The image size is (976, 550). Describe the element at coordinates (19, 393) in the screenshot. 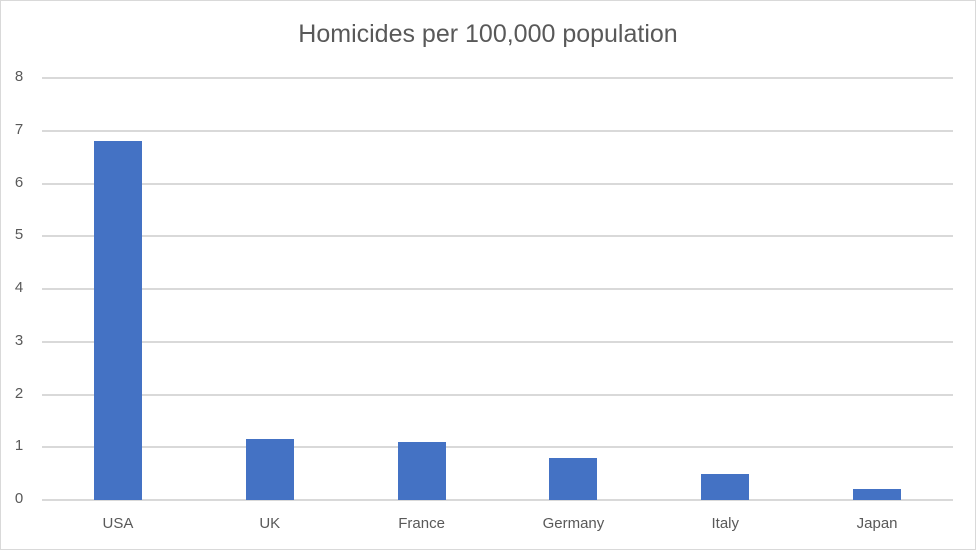

I see `y-tick-label: 2` at that location.